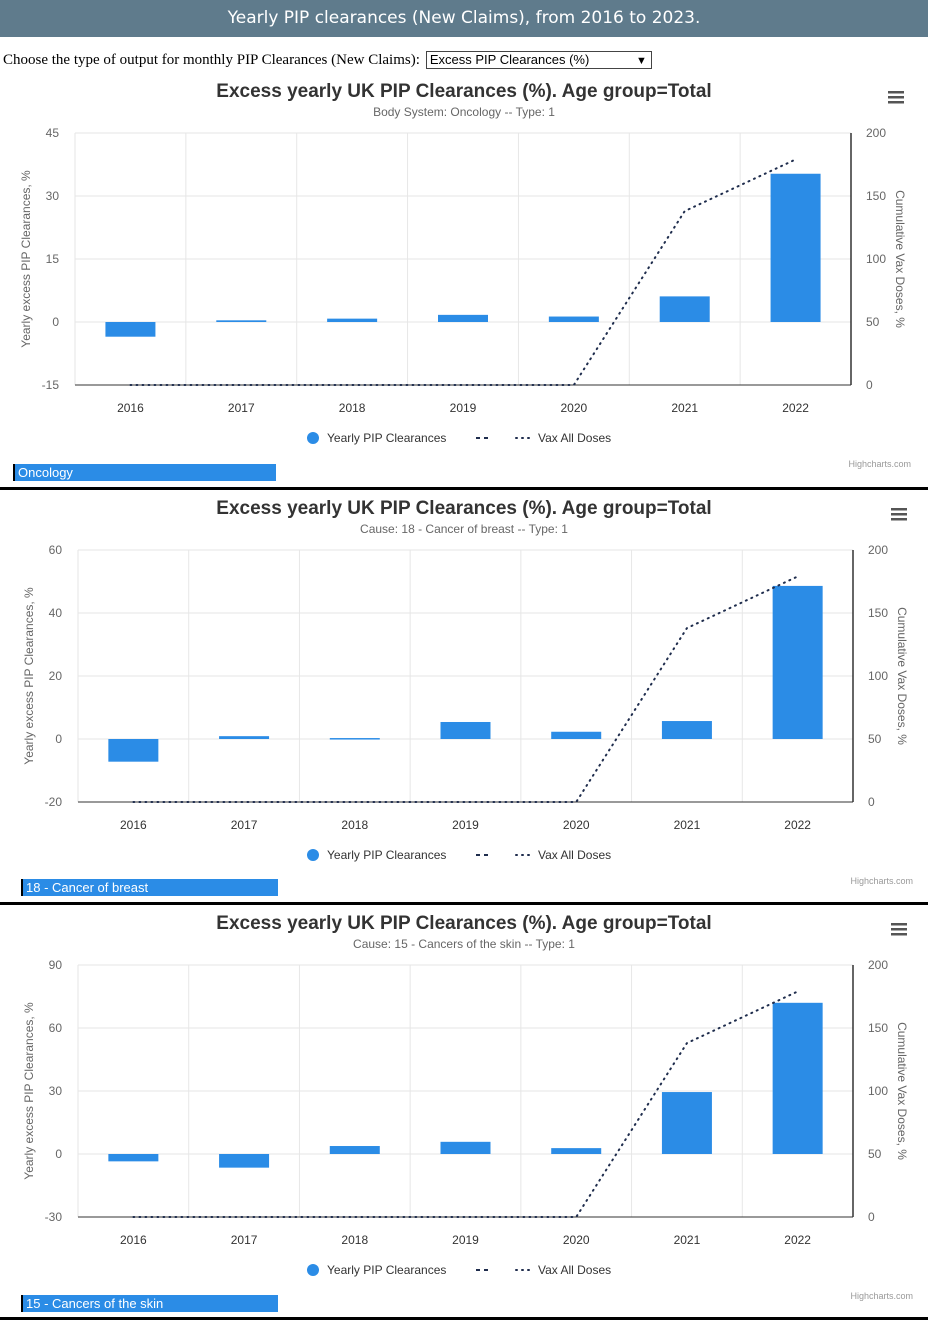  I want to click on chart-subtitle: Body System: Oncology -- Type: 1, so click(464, 112).